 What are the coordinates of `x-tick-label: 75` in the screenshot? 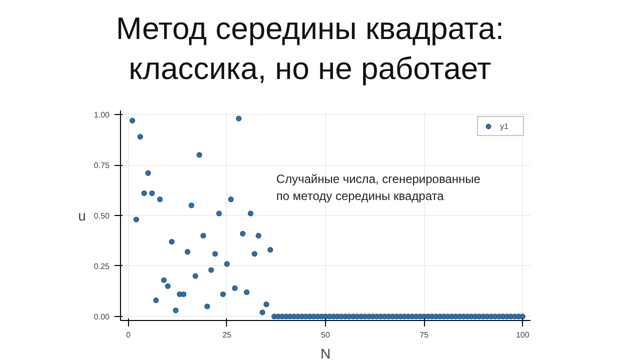 It's located at (425, 335).